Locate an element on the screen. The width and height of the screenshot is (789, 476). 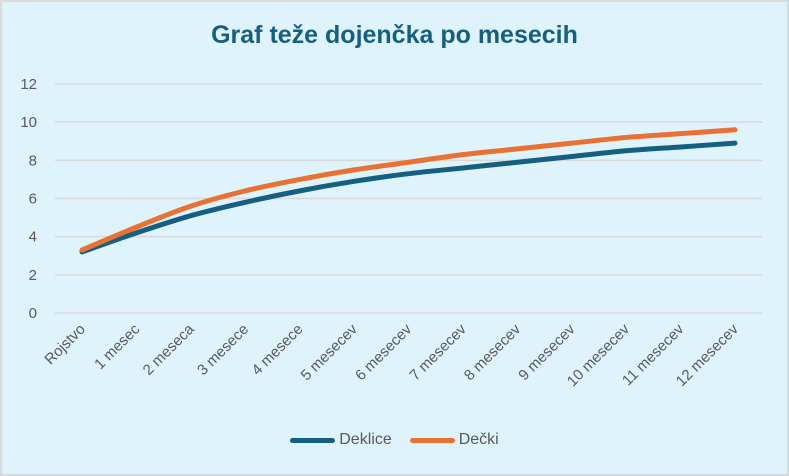
legend-swatch-deklice is located at coordinates (313, 440).